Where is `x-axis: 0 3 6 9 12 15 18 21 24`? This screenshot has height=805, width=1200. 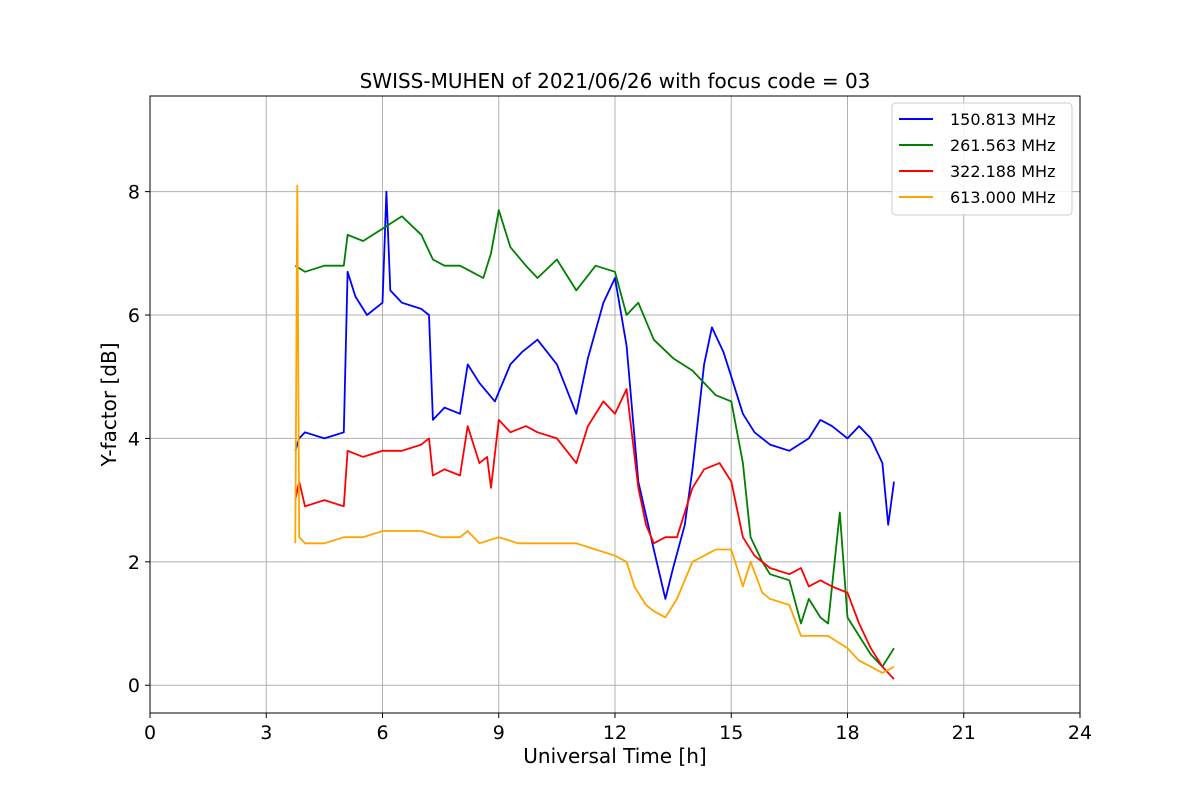
x-axis: 0 3 6 9 12 15 18 21 24 is located at coordinates (618, 728).